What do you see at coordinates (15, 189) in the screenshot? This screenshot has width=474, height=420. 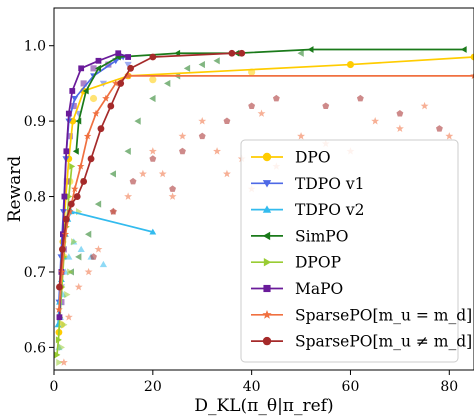 I see `y-axis-title: Reward` at bounding box center [15, 189].